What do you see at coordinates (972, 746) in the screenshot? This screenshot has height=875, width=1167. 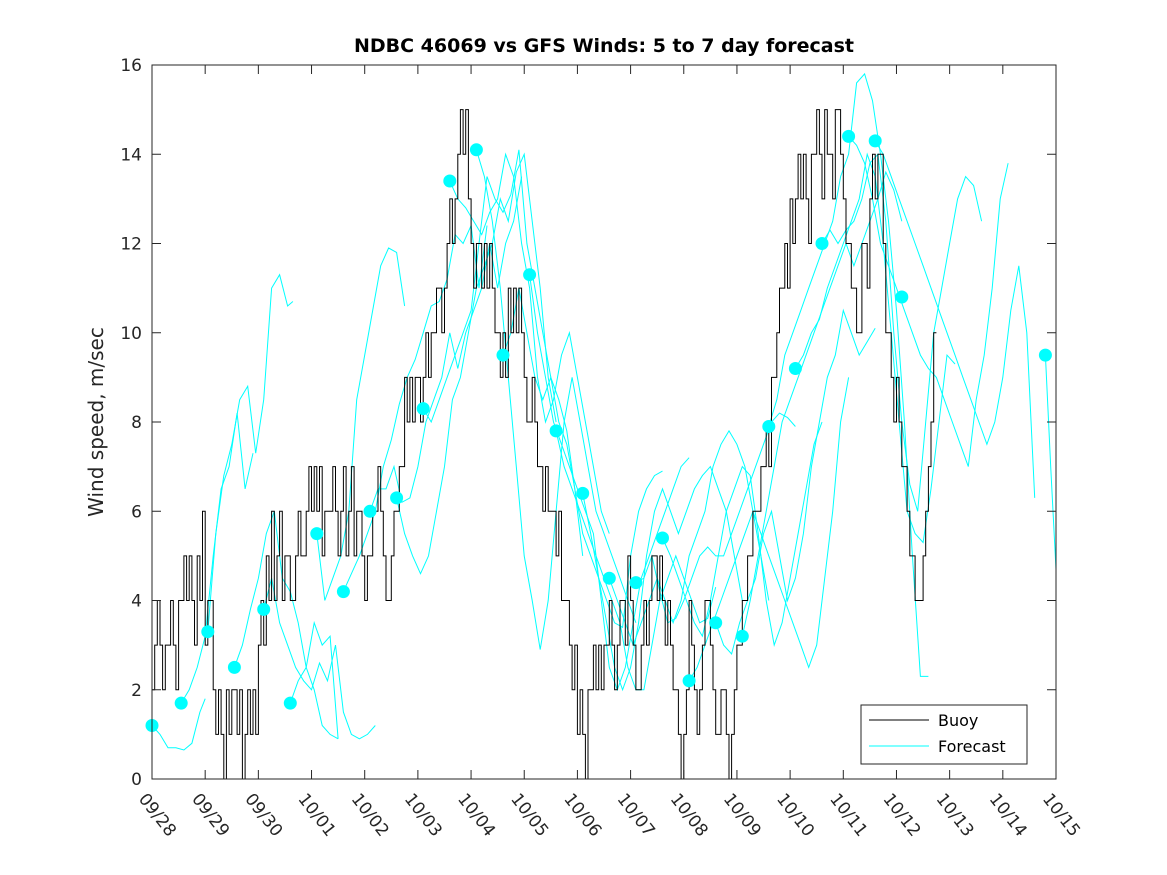 I see `legend-forecast-label: Forecast` at bounding box center [972, 746].